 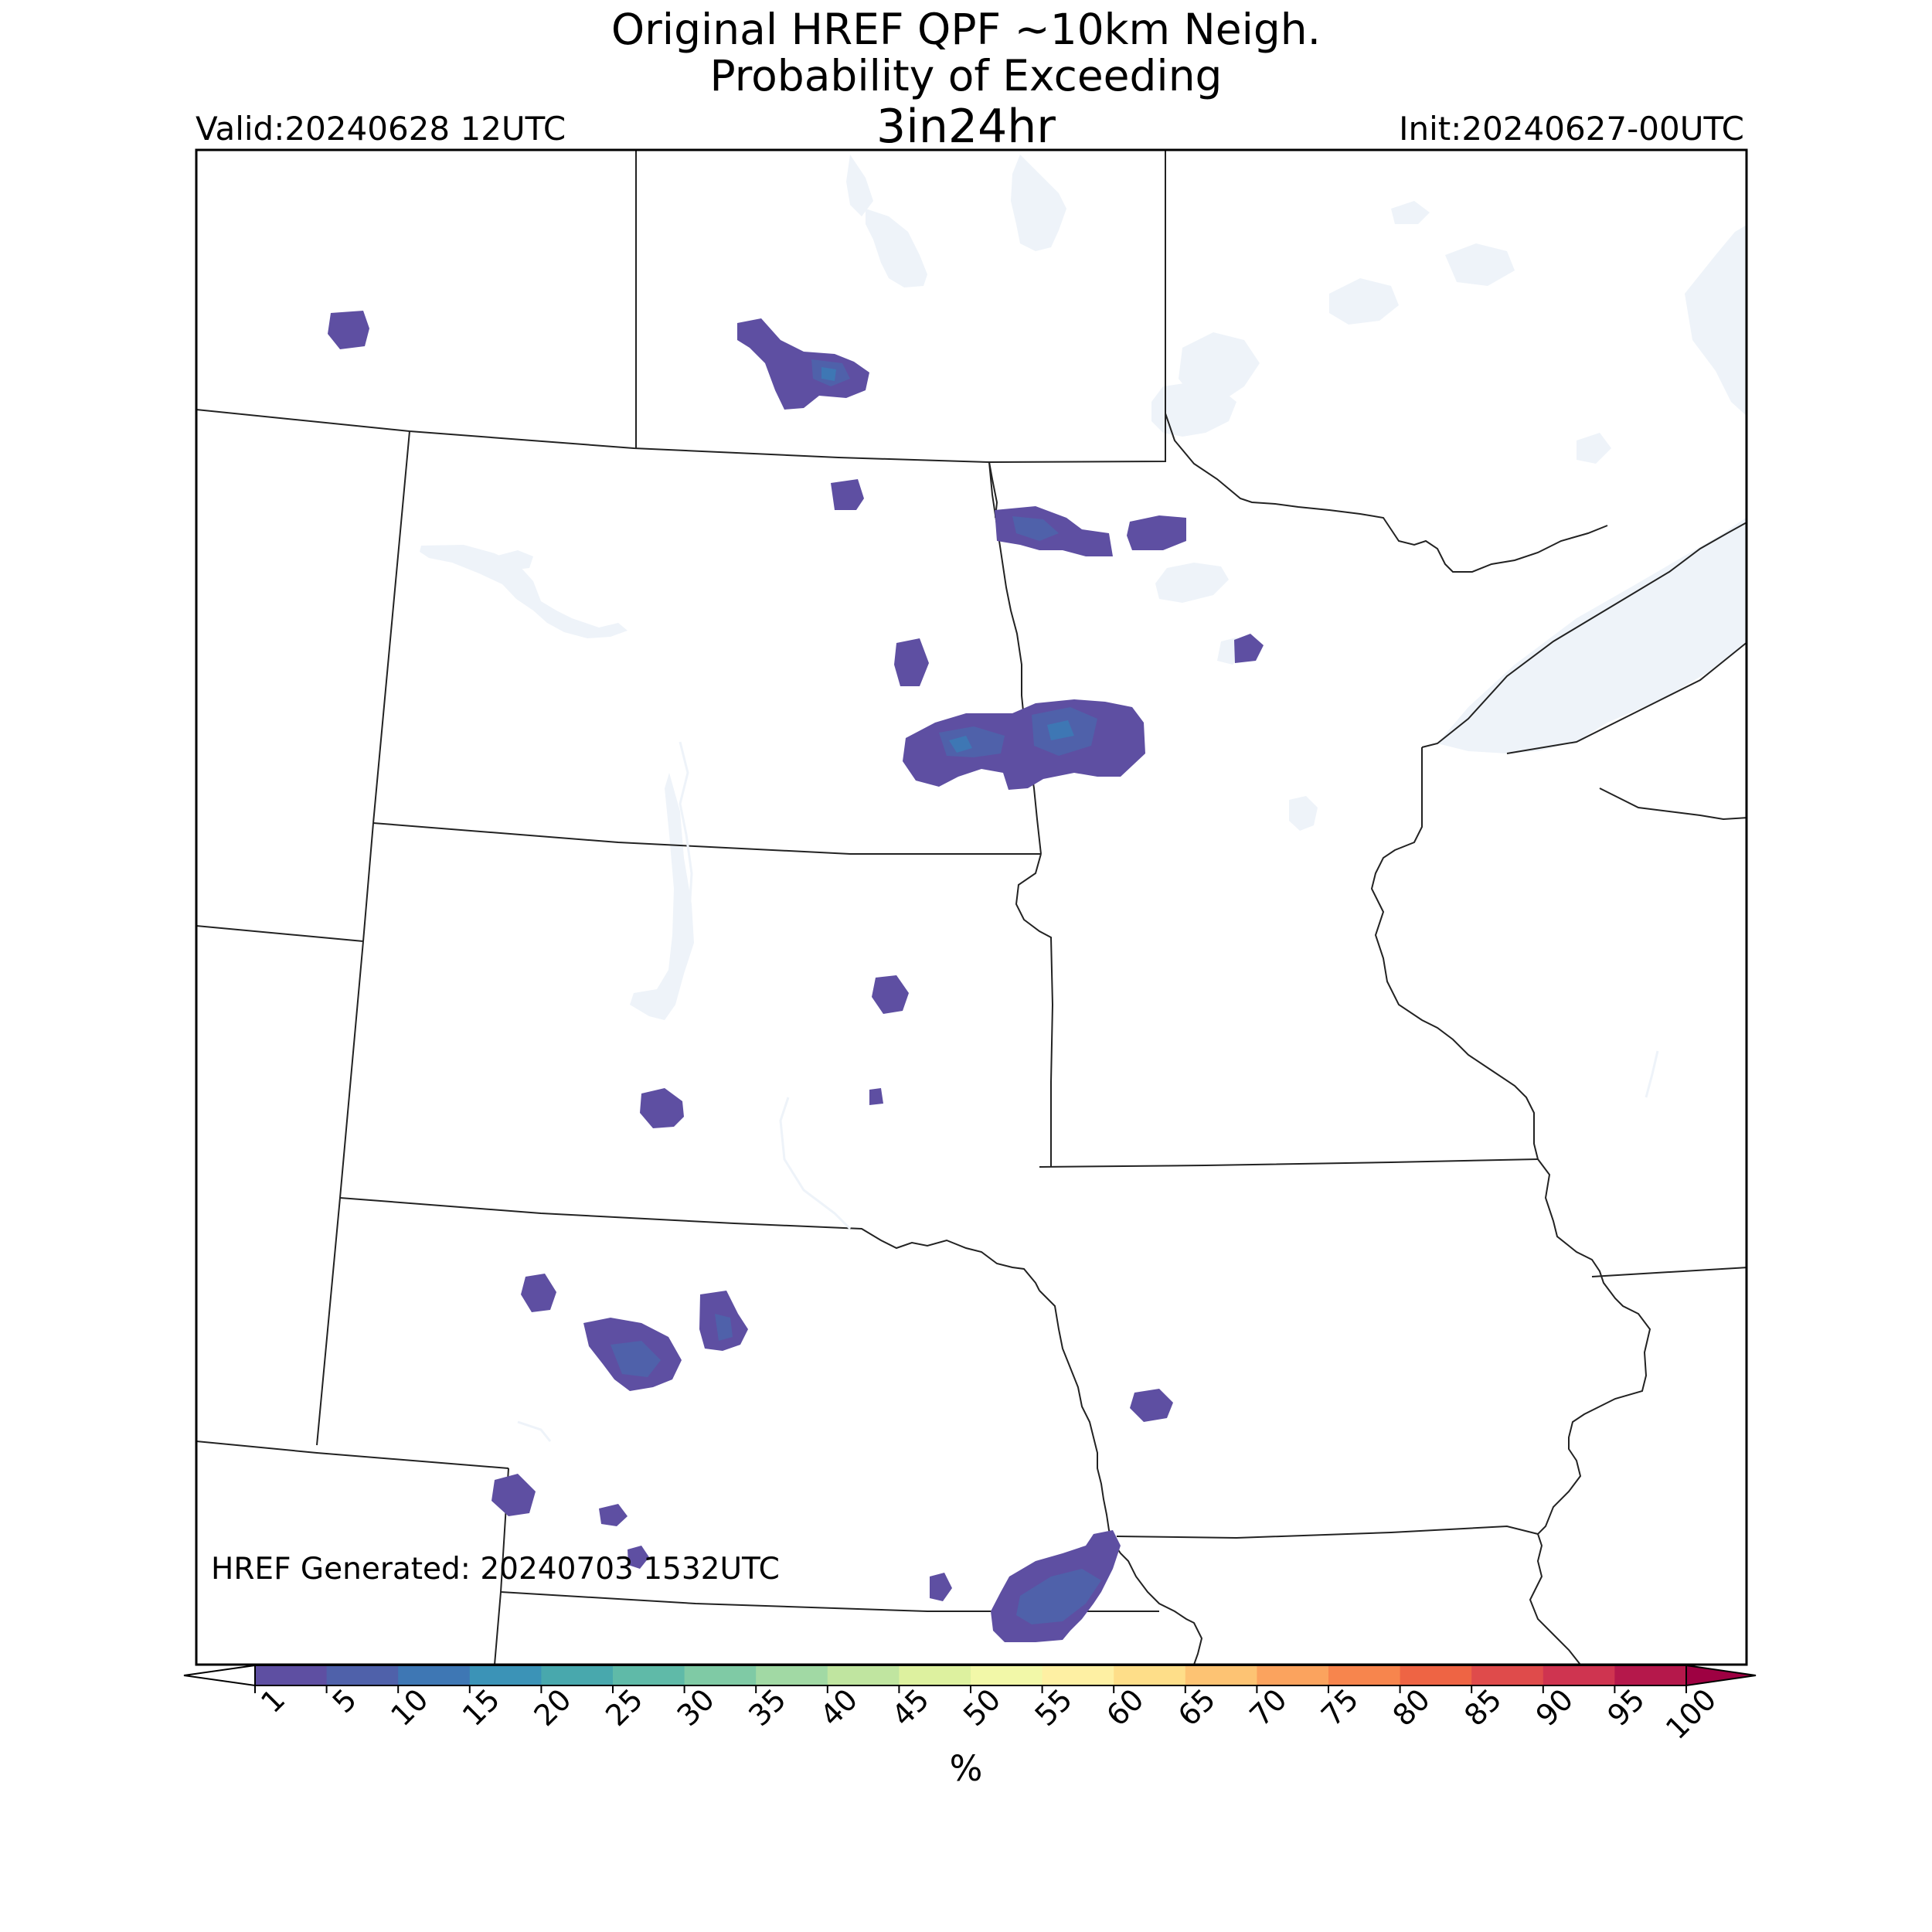 What do you see at coordinates (828, 374) in the screenshot?
I see `prob-peak-sk` at bounding box center [828, 374].